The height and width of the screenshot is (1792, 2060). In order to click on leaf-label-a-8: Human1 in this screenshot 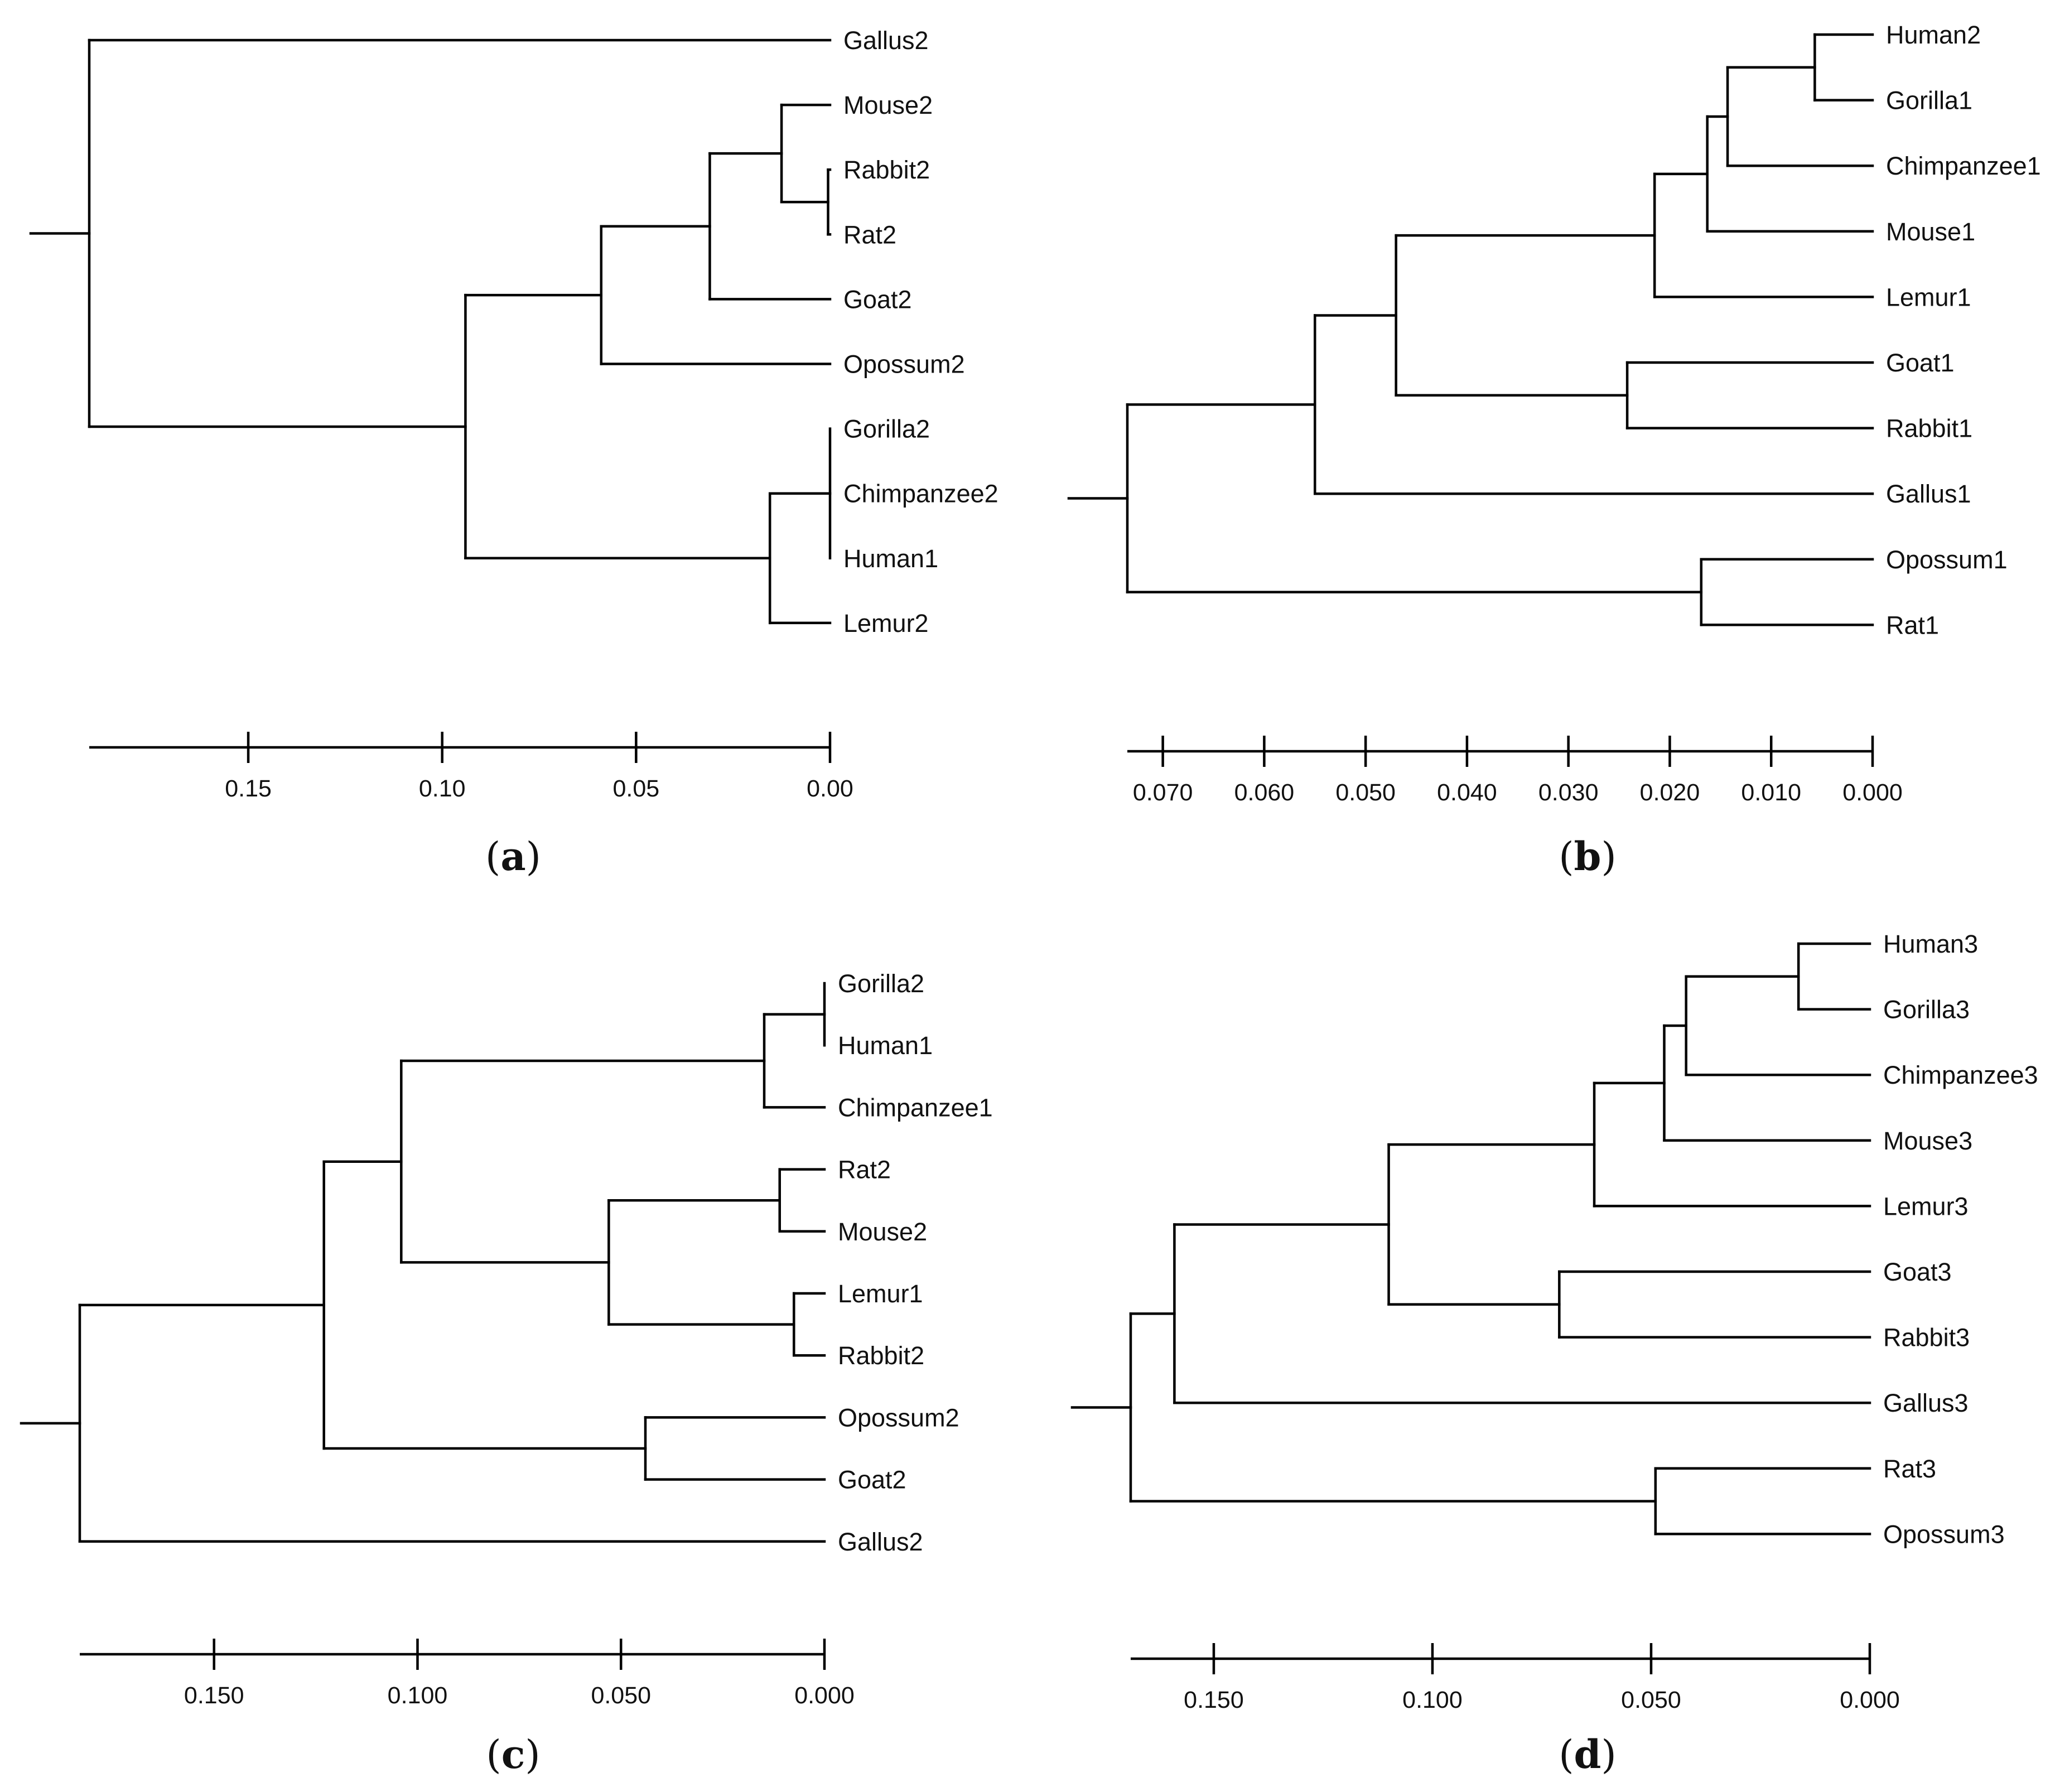, I will do `click(890, 558)`.